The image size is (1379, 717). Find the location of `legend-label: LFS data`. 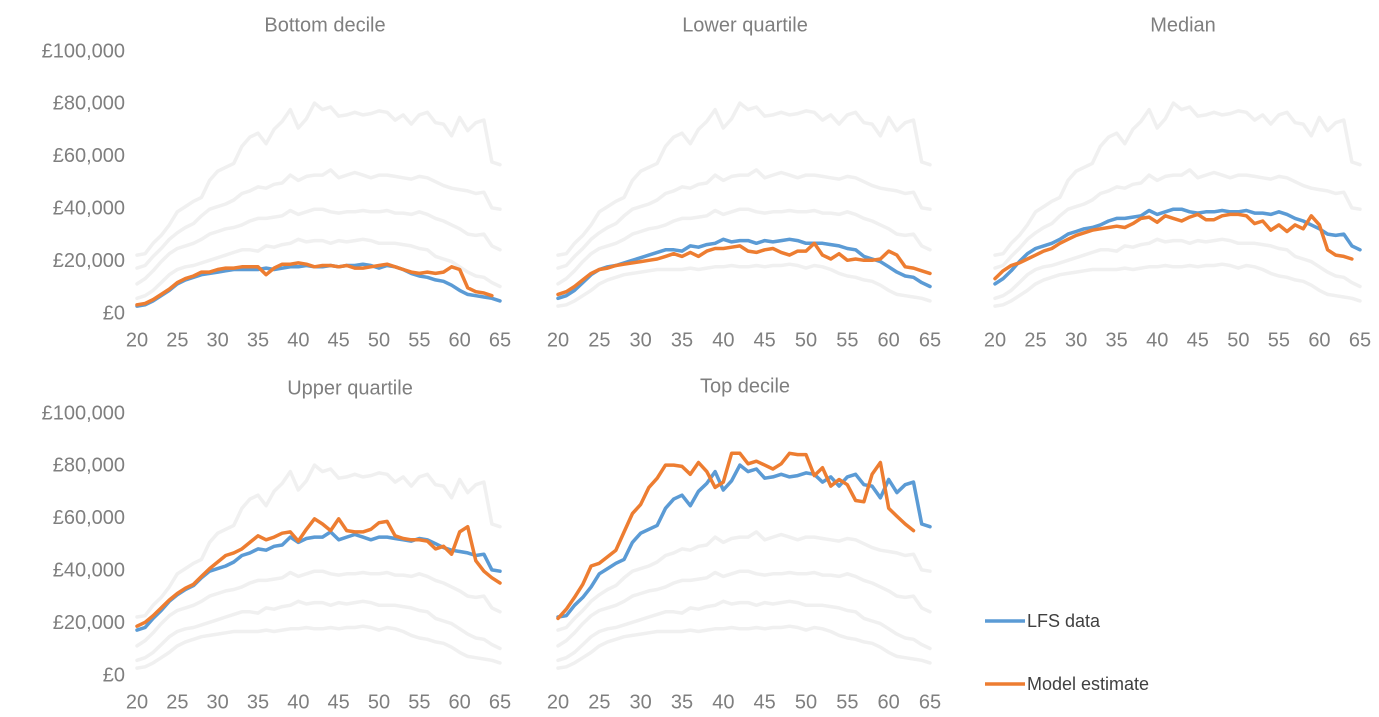

legend-label: LFS data is located at coordinates (1064, 621).